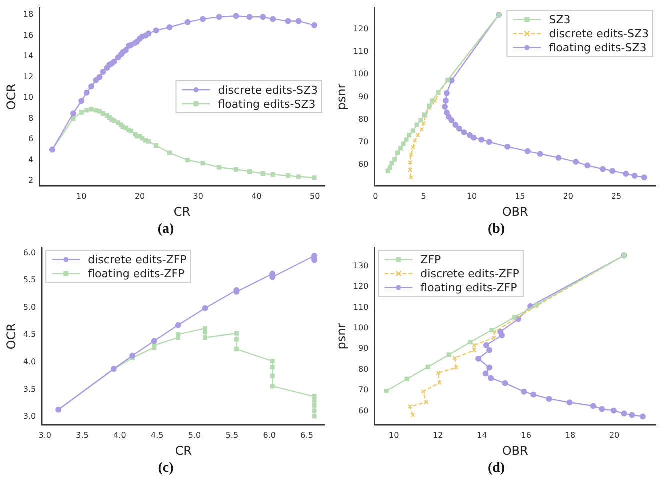 The height and width of the screenshot is (479, 661). Describe the element at coordinates (269, 435) in the screenshot. I see `x-tick-label: 6.0` at that location.